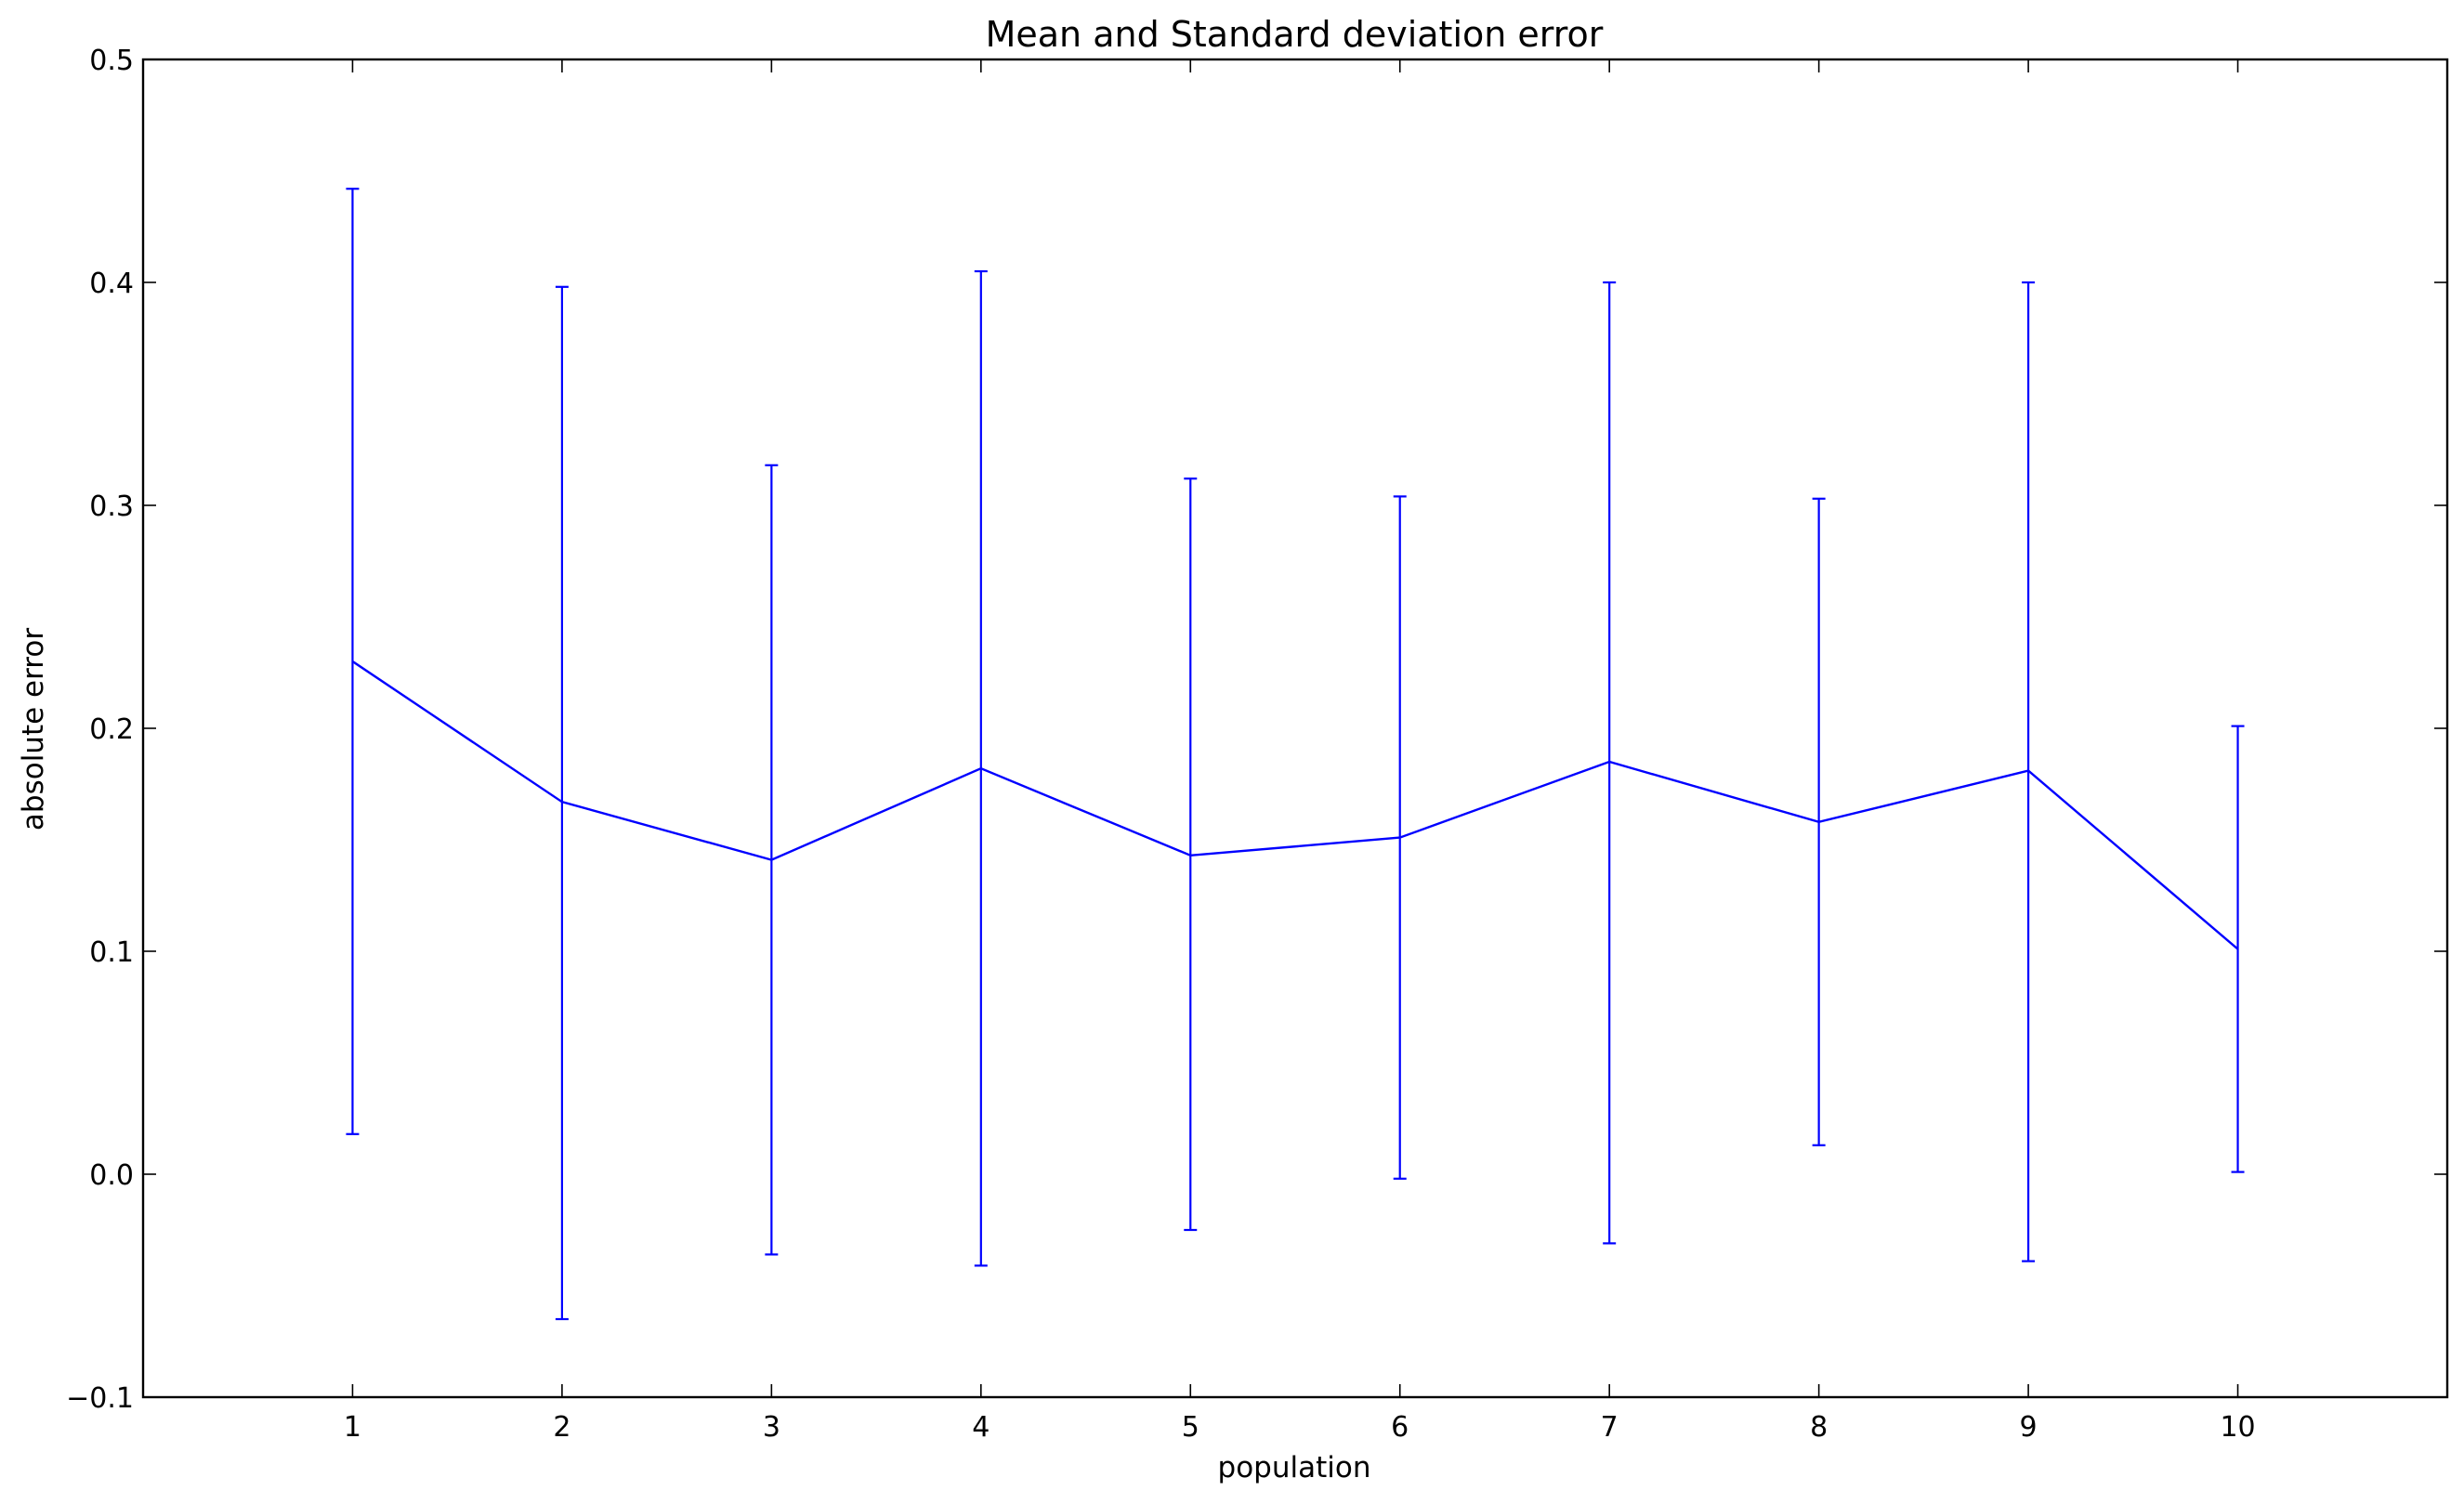  Describe the element at coordinates (353, 1427) in the screenshot. I see `x-tick-label: 1` at that location.